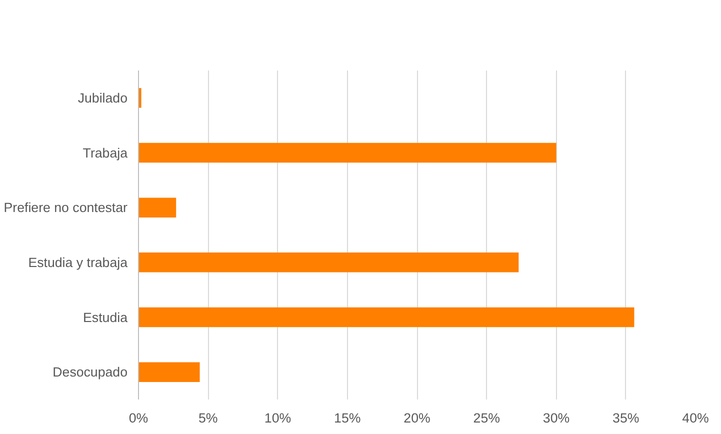 This screenshot has height=434, width=721. I want to click on y-tick-label: Estudia y trabaja, so click(78, 262).